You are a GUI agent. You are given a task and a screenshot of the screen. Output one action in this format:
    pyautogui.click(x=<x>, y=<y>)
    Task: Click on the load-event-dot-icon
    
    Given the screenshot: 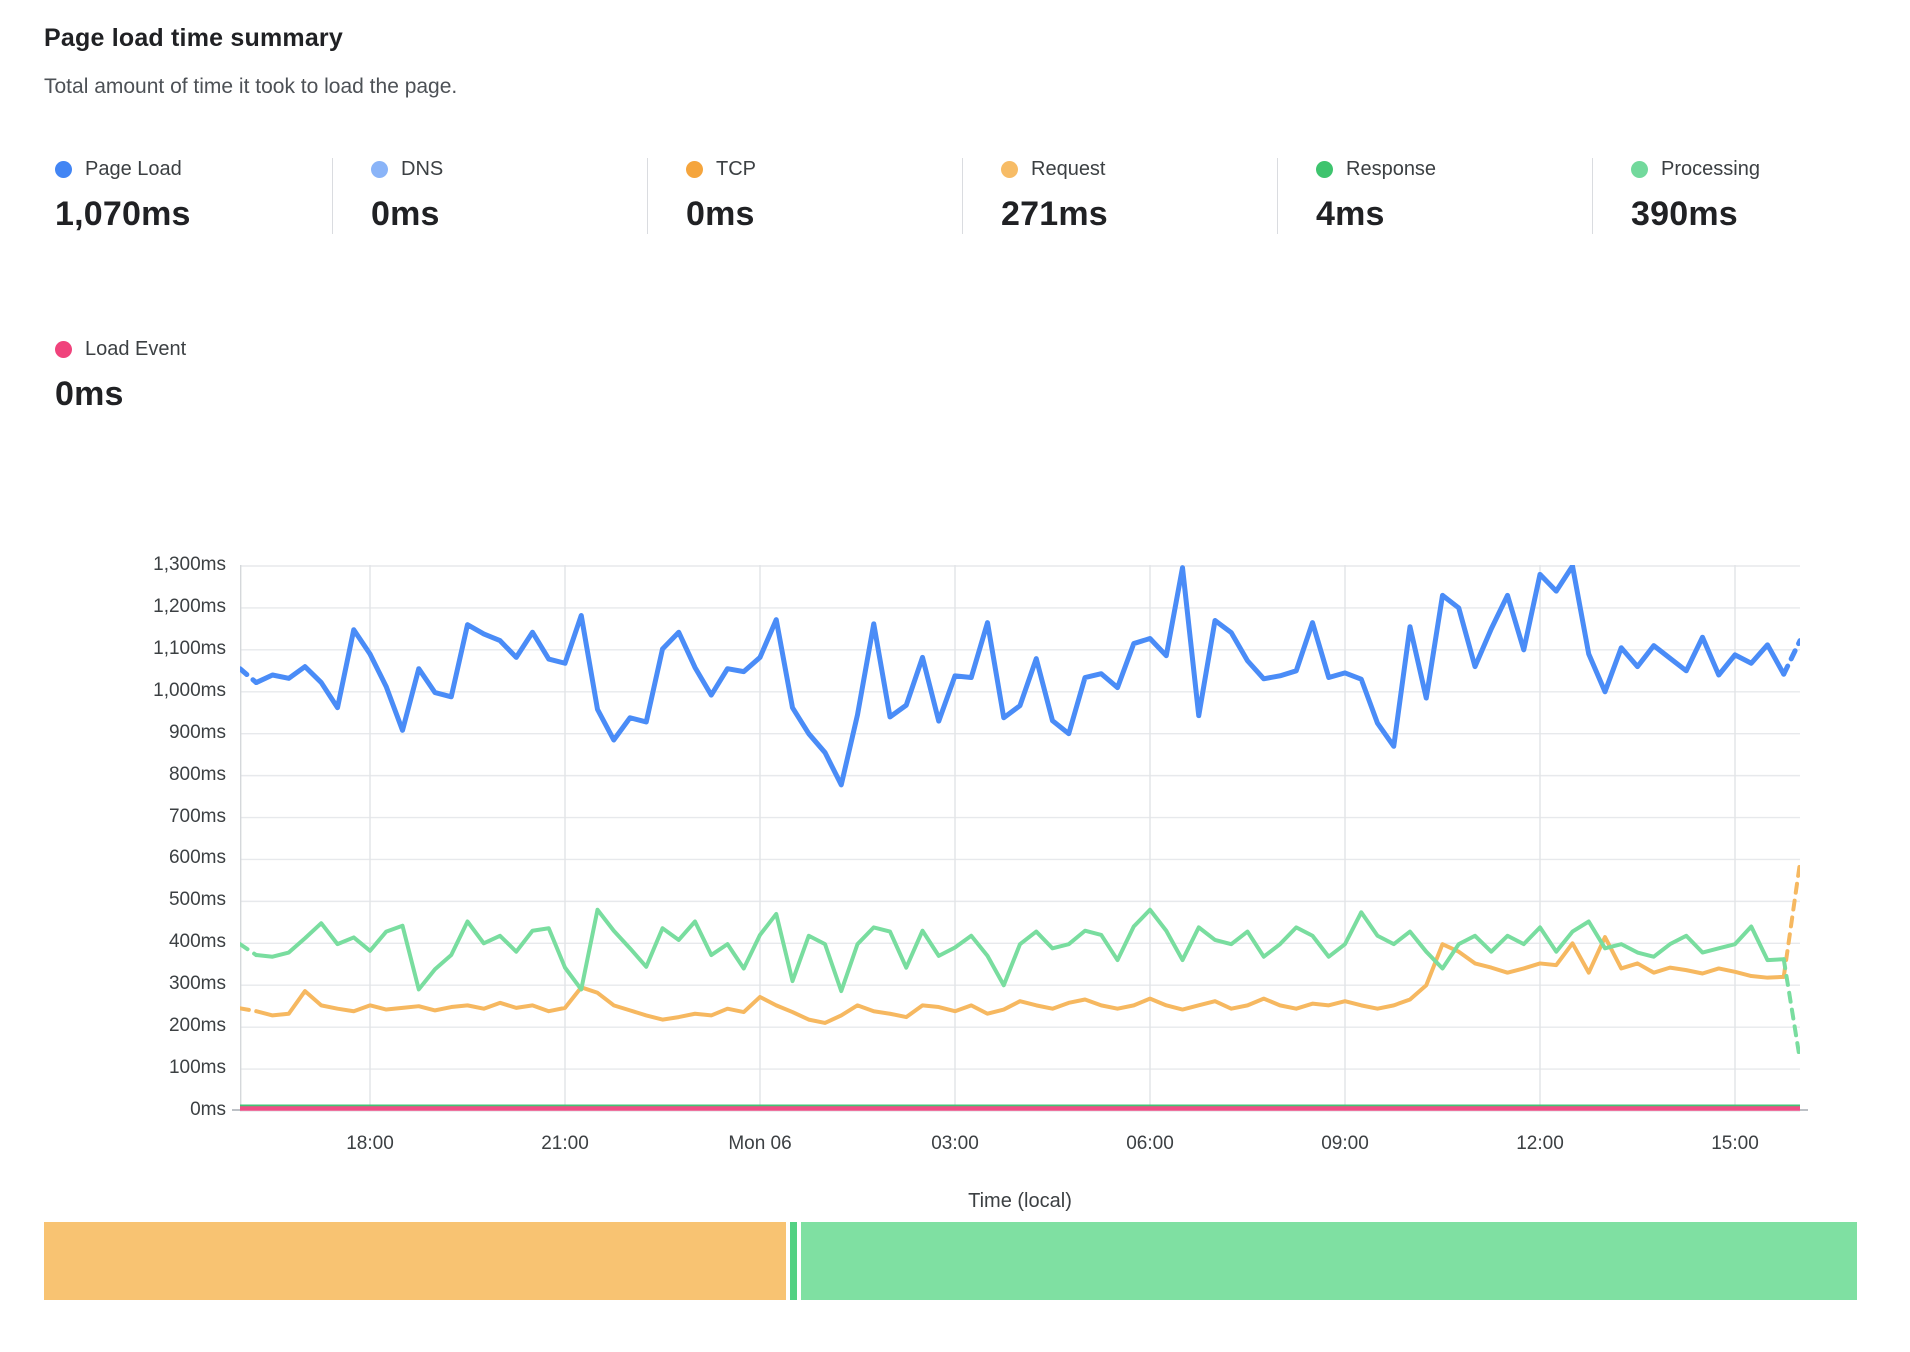 What is the action you would take?
    pyautogui.click(x=63, y=349)
    